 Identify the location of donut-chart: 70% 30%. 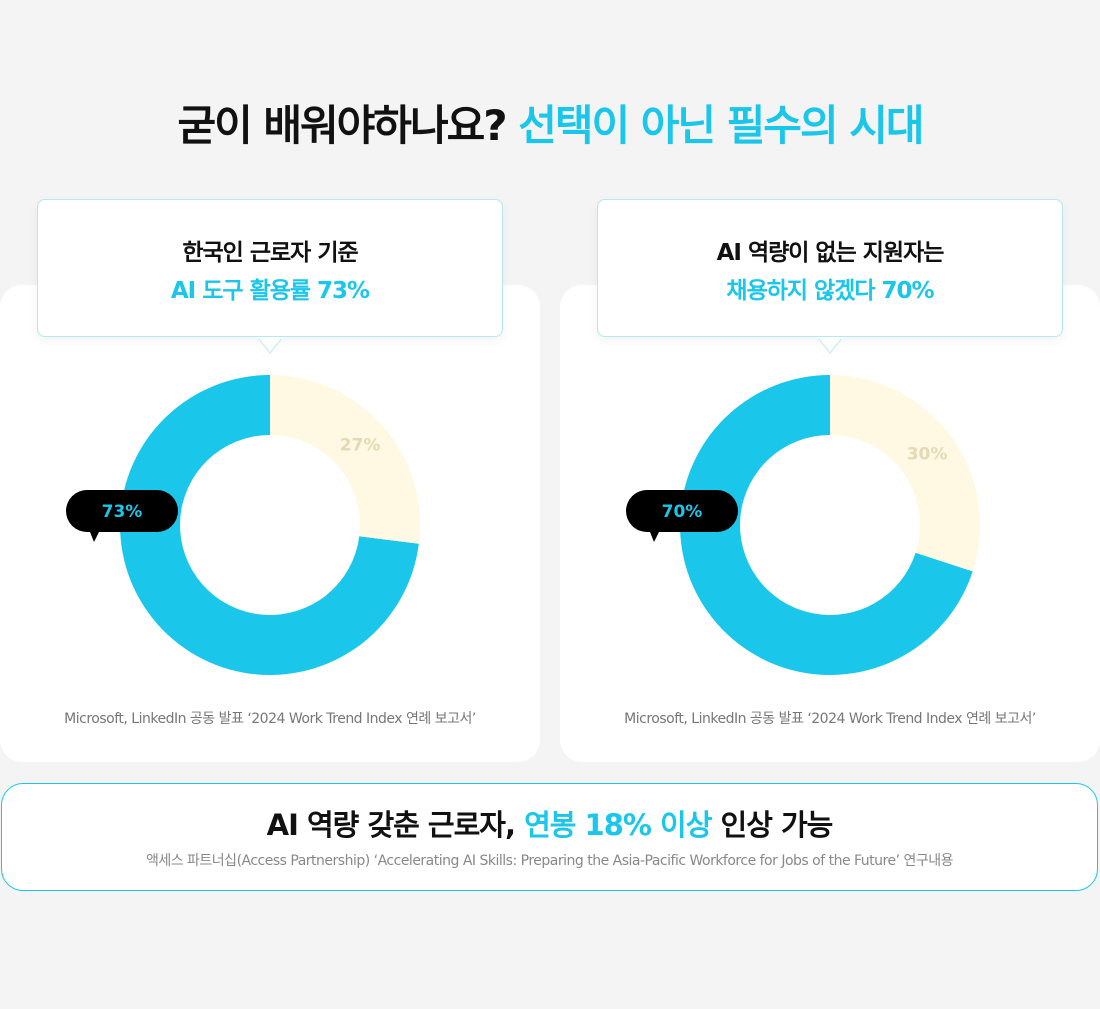
(803, 506).